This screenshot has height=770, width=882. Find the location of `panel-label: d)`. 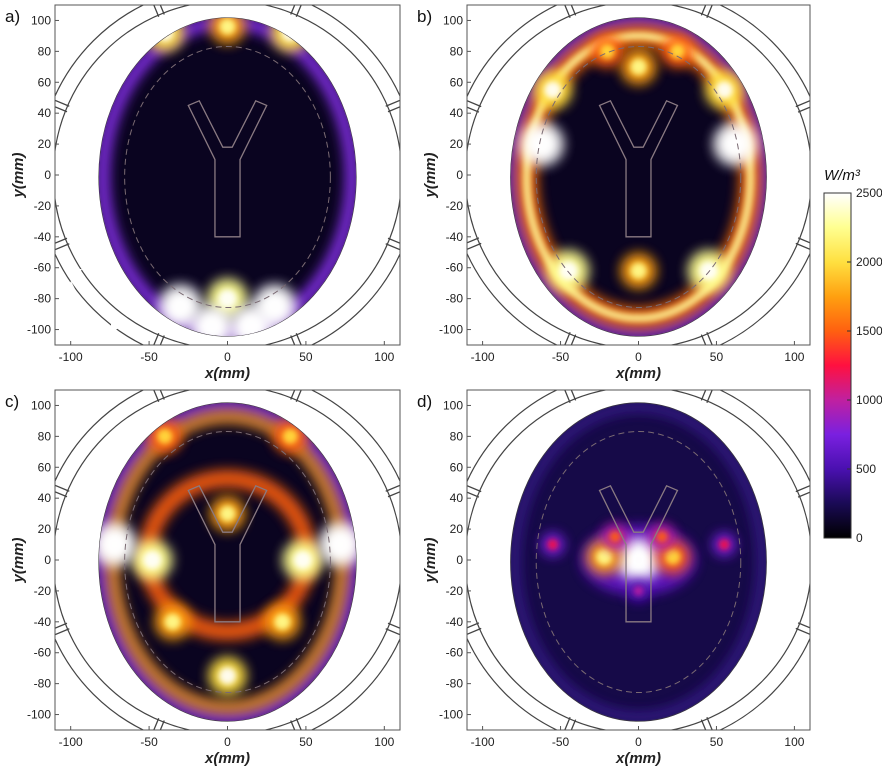

panel-label: d) is located at coordinates (424, 401).